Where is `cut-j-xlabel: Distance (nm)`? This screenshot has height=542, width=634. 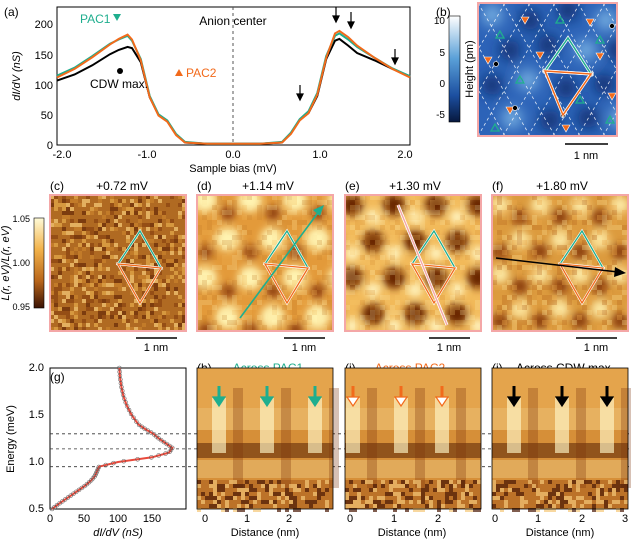 cut-j-xlabel: Distance (nm) is located at coordinates (560, 533).